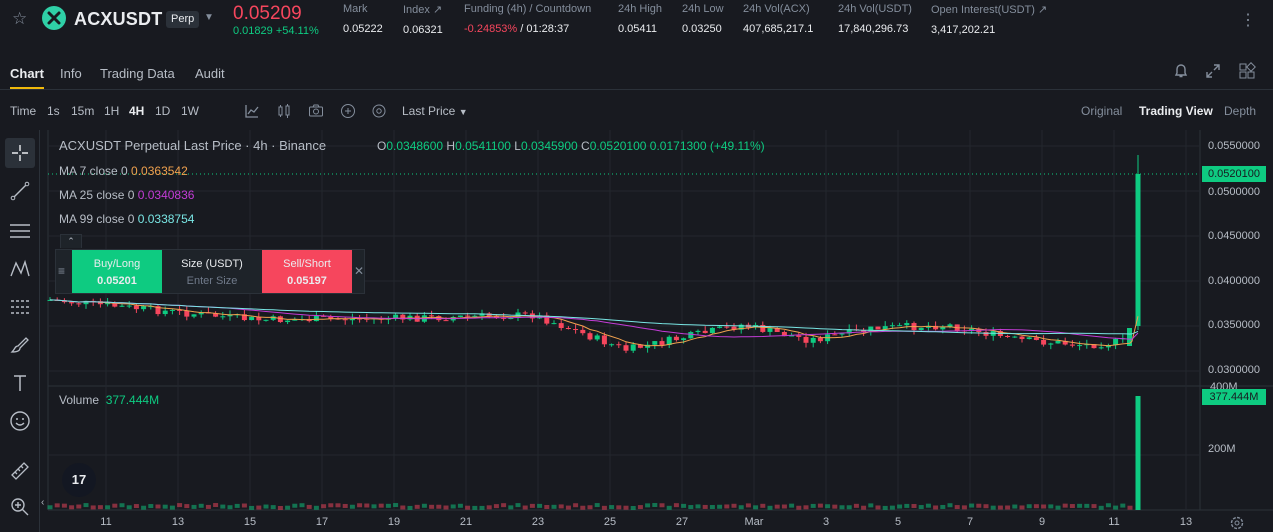 Image resolution: width=1273 pixels, height=532 pixels. Describe the element at coordinates (527, 29) in the screenshot. I see `stat-value: -0.24853% / 01:28:37` at that location.